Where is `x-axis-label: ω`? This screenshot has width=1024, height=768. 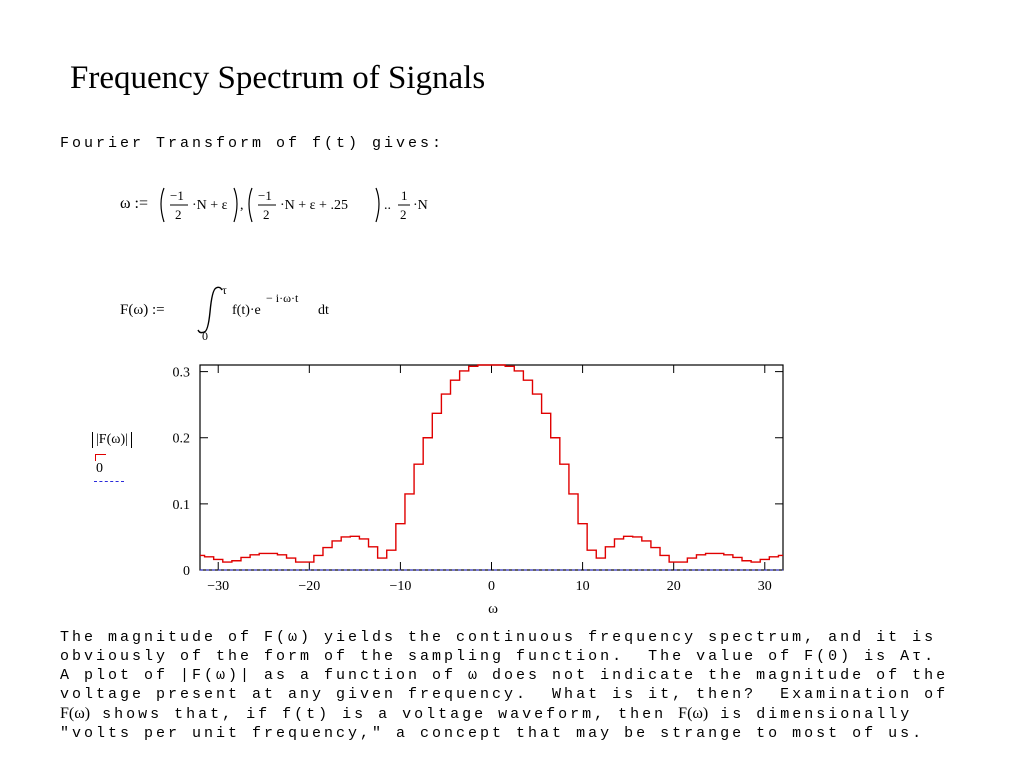 x-axis-label: ω is located at coordinates (493, 609).